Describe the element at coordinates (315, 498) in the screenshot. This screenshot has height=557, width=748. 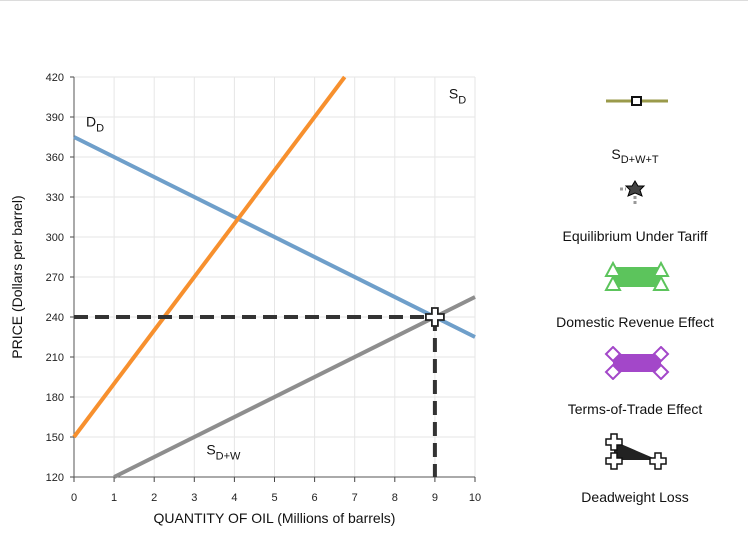
I see `x-tick-label: 6` at that location.